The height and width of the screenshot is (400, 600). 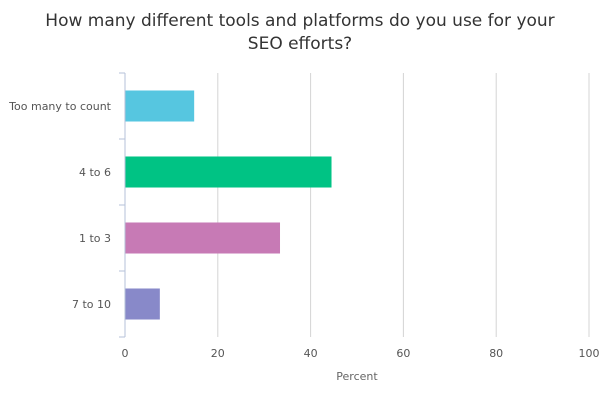 What do you see at coordinates (218, 353) in the screenshot?
I see `x-tick-label-20: 20` at bounding box center [218, 353].